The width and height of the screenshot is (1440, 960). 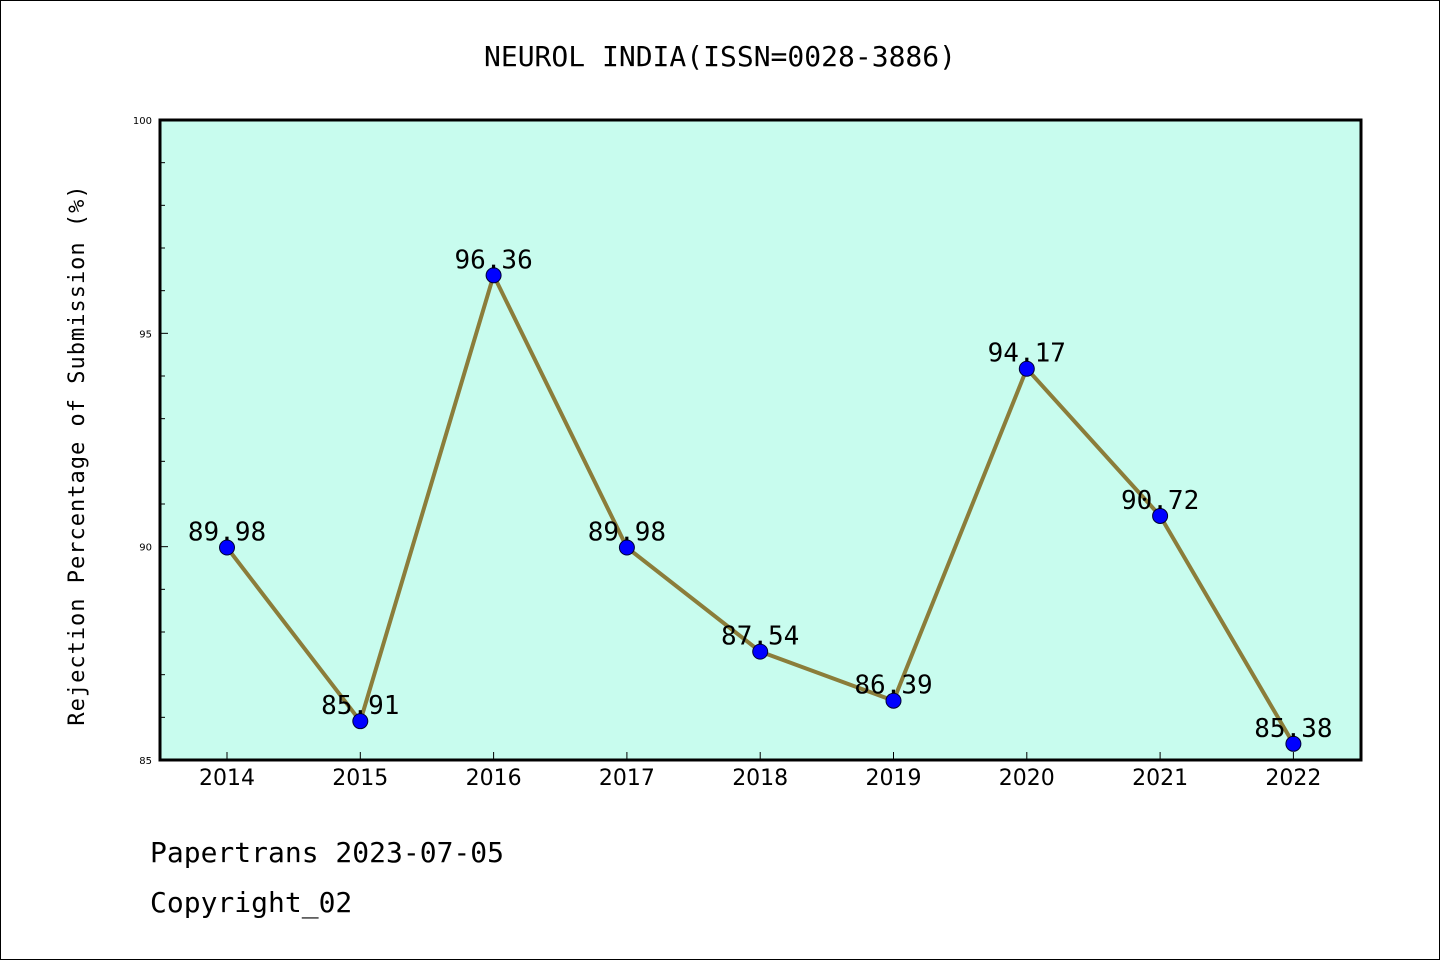 I want to click on x-tick-label: 2019, so click(x=894, y=778).